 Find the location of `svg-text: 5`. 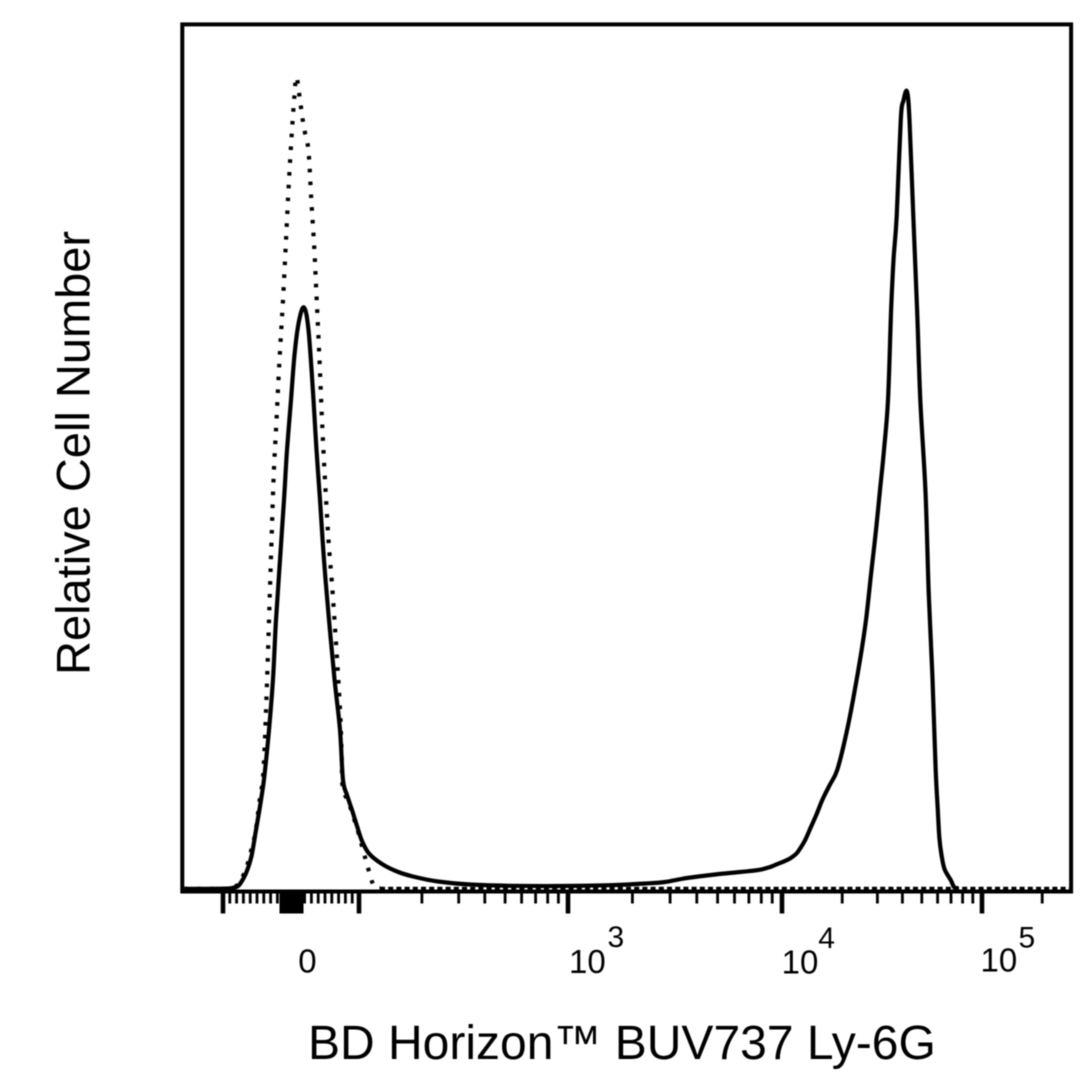

svg-text: 5 is located at coordinates (1027, 938).